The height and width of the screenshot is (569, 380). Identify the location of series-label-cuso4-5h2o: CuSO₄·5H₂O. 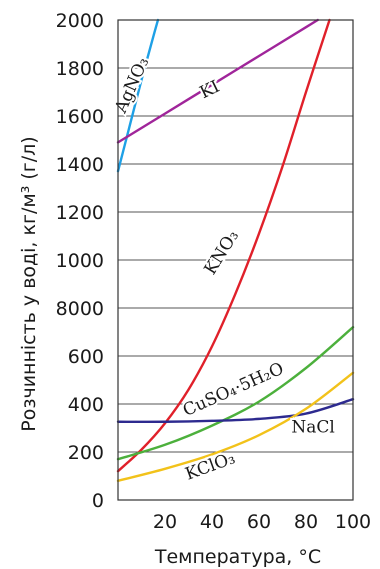
(233, 390).